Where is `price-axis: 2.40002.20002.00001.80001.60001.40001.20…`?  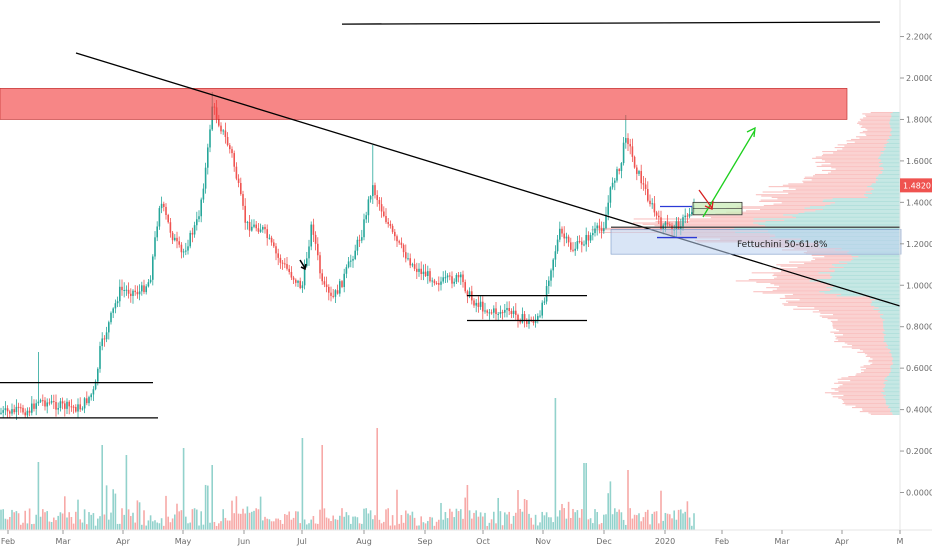
price-axis: 2.40002.20002.00001.80001.60001.40001.20… is located at coordinates (916, 249).